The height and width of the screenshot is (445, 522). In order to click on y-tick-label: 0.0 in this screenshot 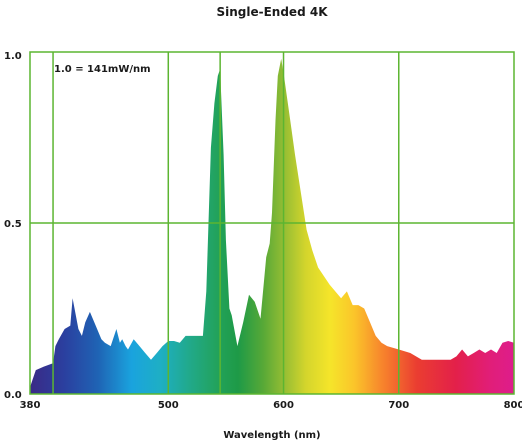, I will do `click(13, 395)`.